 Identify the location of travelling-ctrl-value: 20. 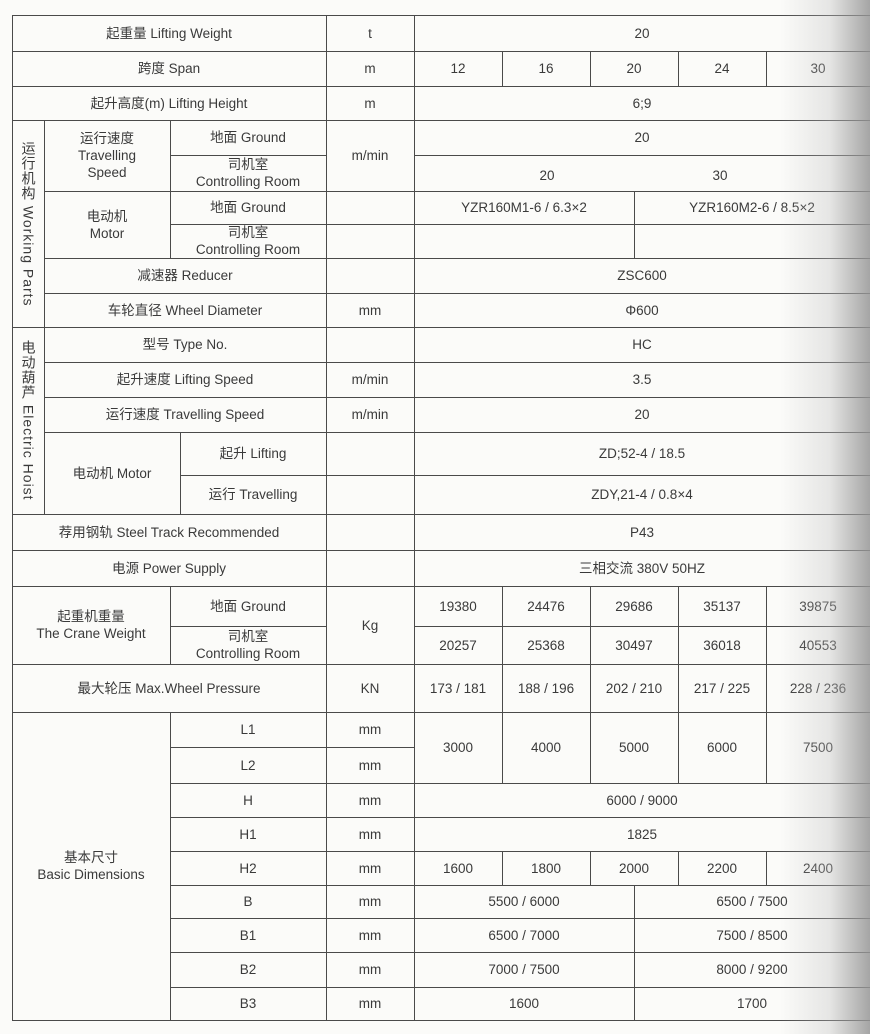
(547, 175).